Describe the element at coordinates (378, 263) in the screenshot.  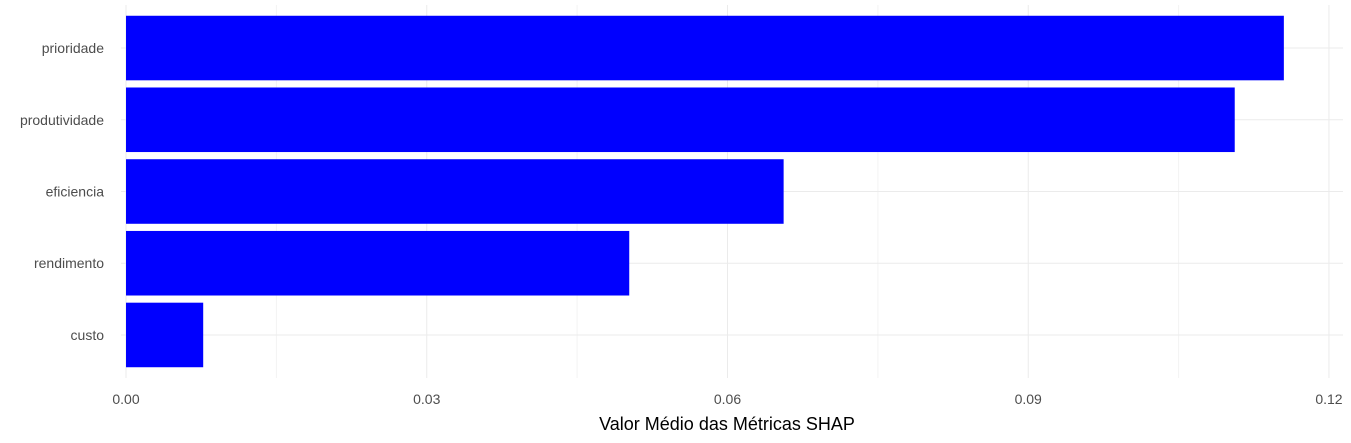
I see `bar-rendimento` at that location.